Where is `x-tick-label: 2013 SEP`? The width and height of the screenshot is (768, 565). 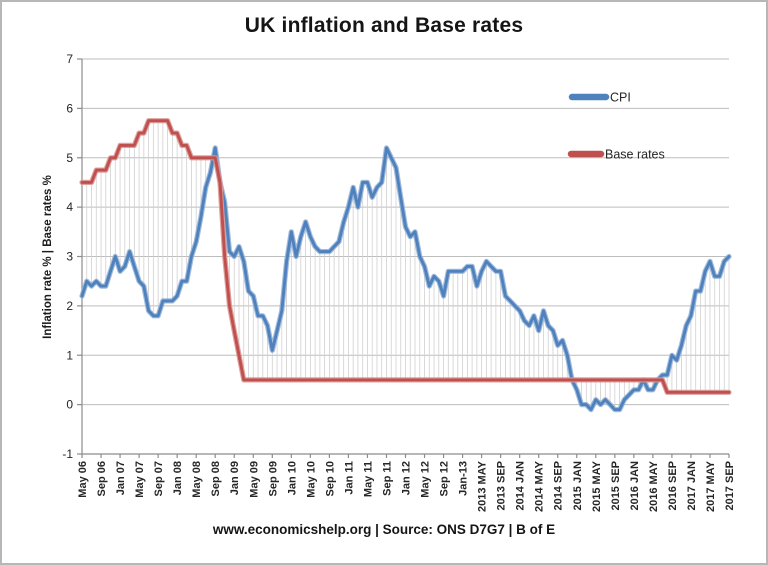 x-tick-label: 2013 SEP is located at coordinates (502, 486).